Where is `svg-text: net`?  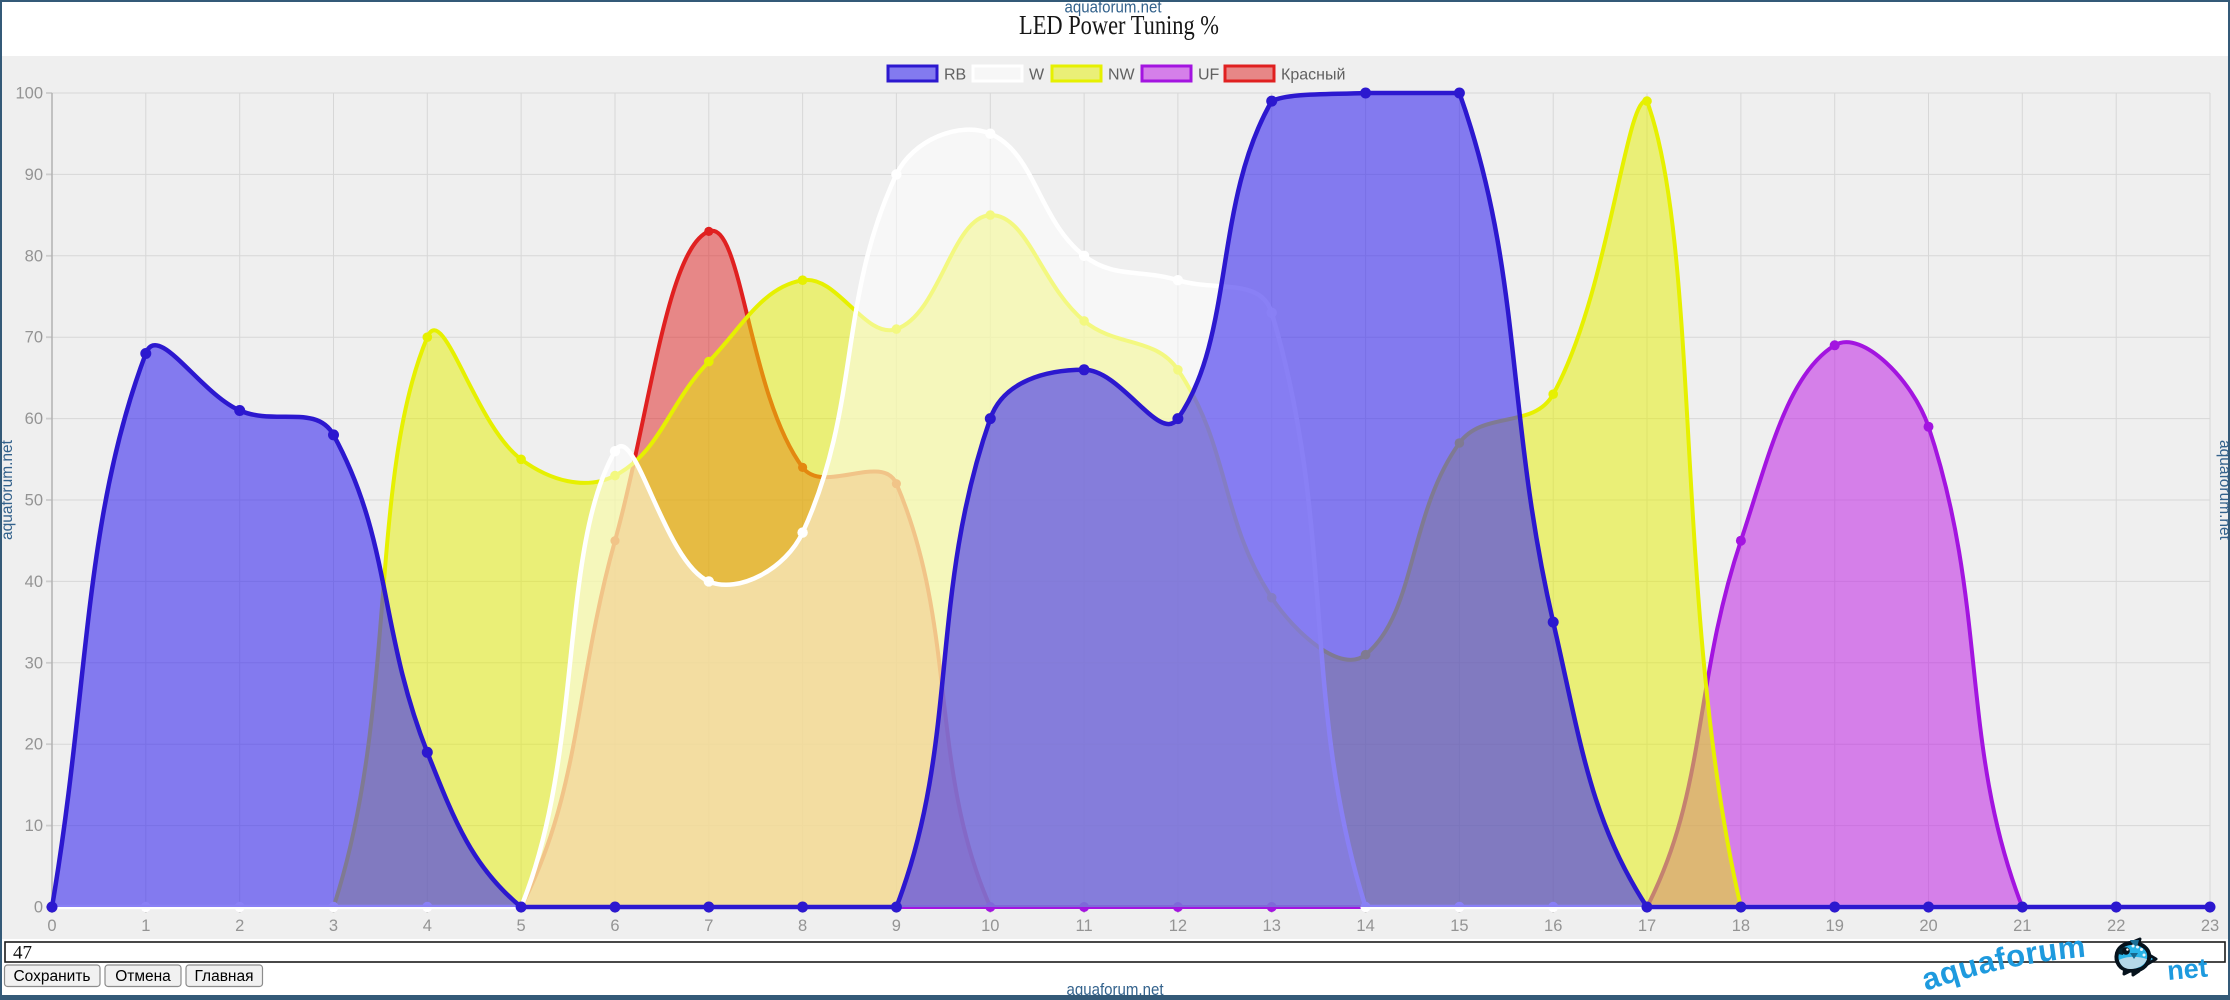
svg-text: net is located at coordinates (2187, 969).